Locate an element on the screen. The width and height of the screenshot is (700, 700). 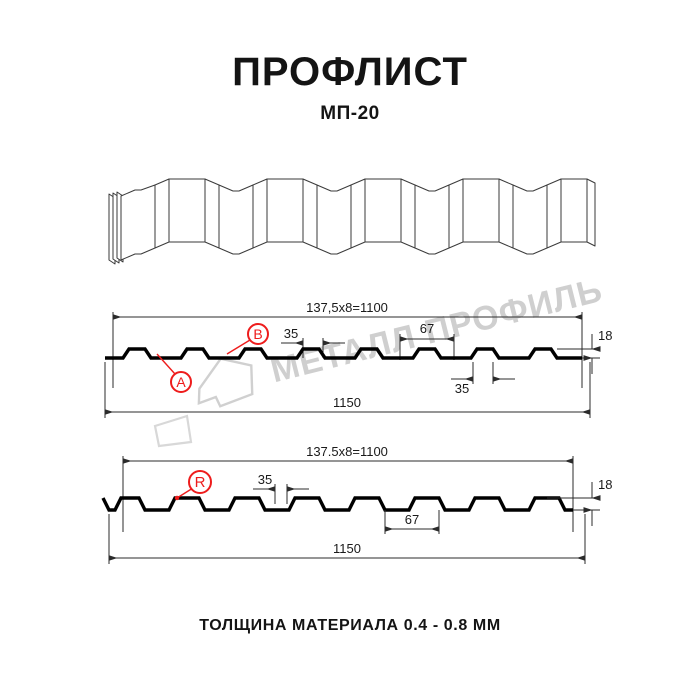
callout-marker-a: A is located at coordinates (174, 373).